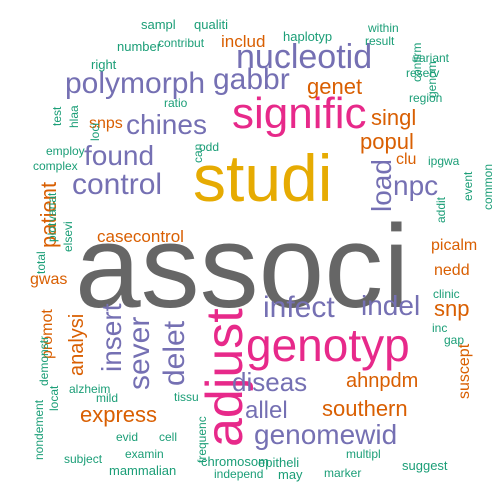 This screenshot has width=504, height=504. I want to click on word-common: common, so click(488, 186).